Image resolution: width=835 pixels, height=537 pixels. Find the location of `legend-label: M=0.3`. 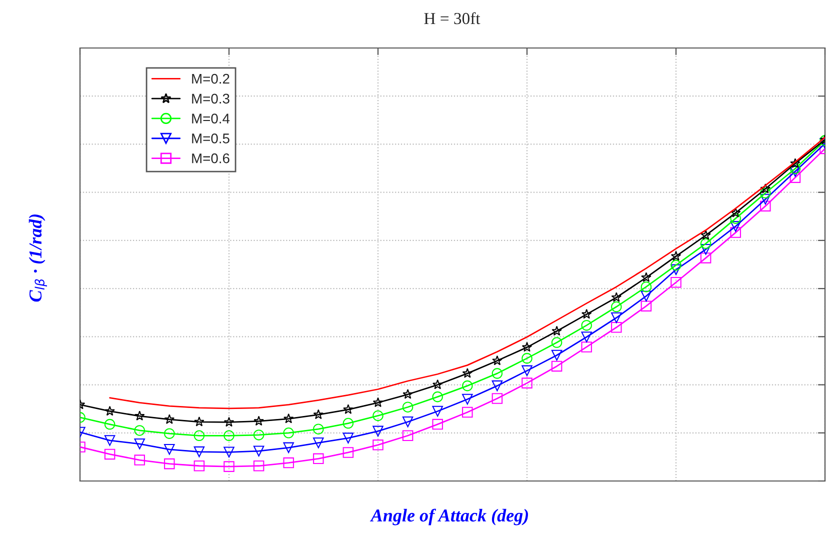

legend-label: M=0.3 is located at coordinates (211, 99).